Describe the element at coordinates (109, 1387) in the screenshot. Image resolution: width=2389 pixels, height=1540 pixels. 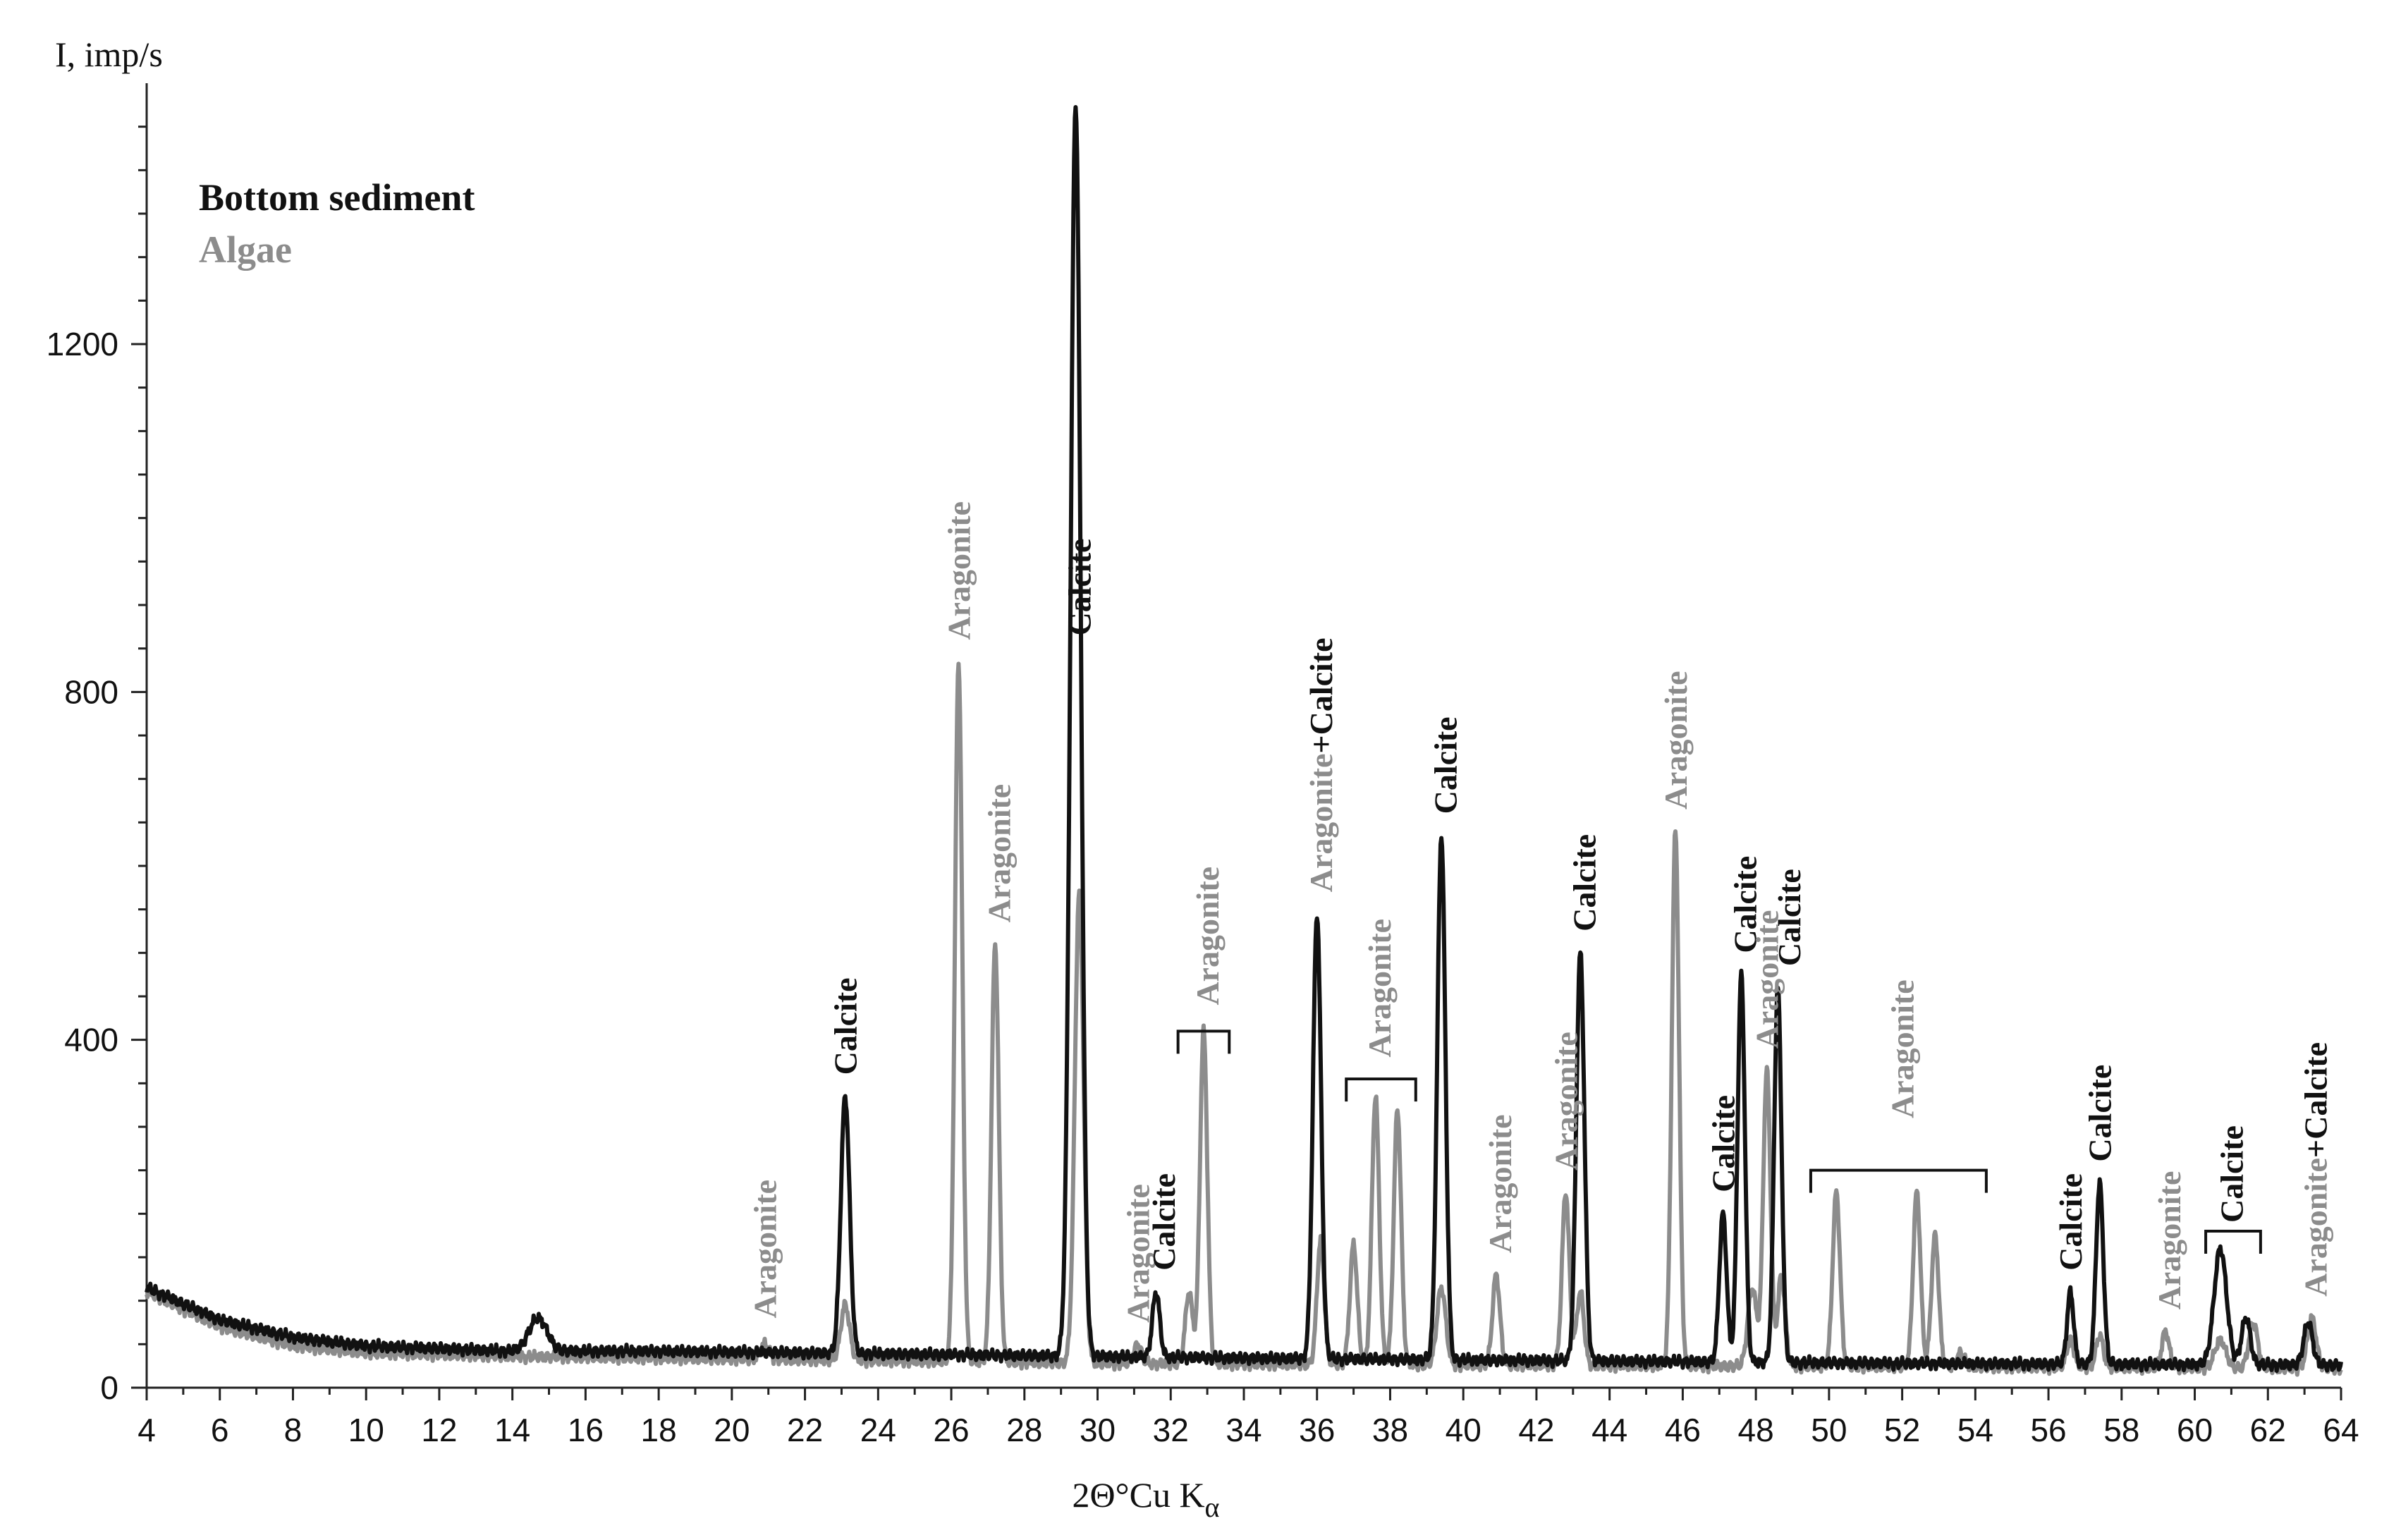
I see `y-tick-label: 0` at that location.